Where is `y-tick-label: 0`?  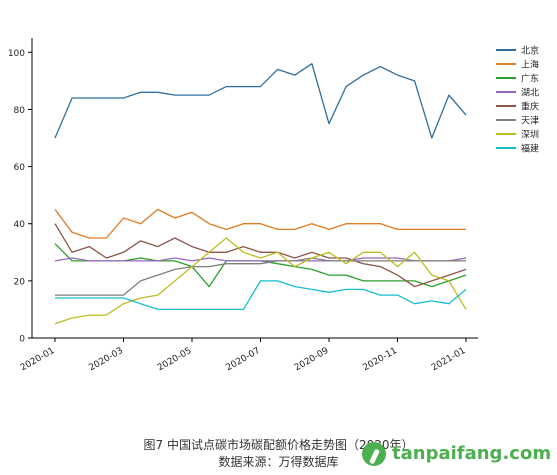 y-tick-label: 0 is located at coordinates (22, 340).